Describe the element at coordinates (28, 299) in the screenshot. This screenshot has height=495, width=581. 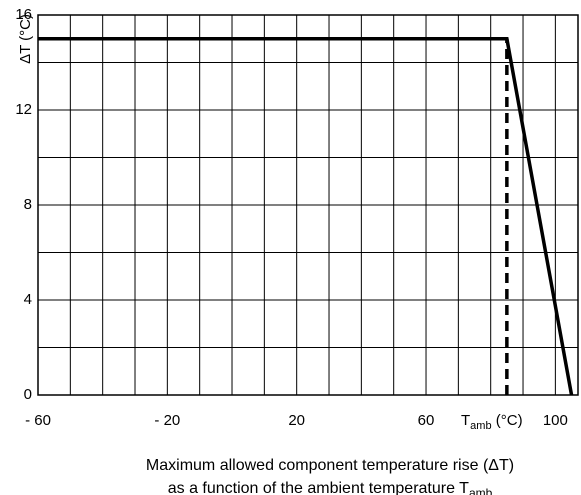
I see `y-tick-label: 4` at that location.